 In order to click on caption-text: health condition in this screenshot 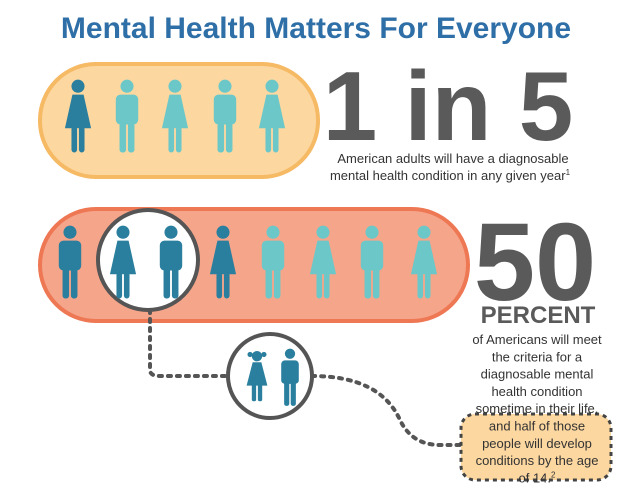, I will do `click(536, 391)`.